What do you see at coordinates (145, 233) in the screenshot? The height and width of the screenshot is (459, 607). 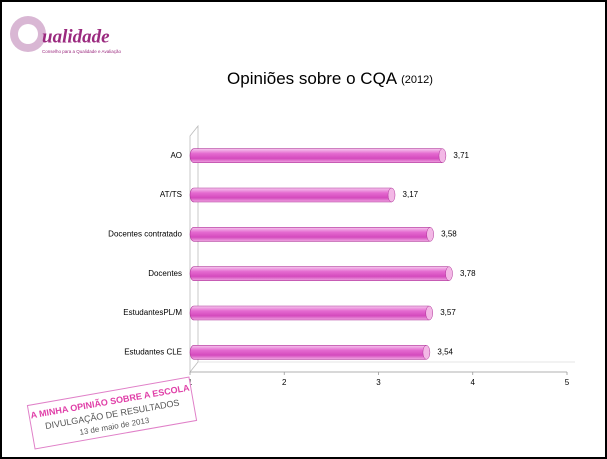 I see `y-tick-label: Docentes contratado` at bounding box center [145, 233].